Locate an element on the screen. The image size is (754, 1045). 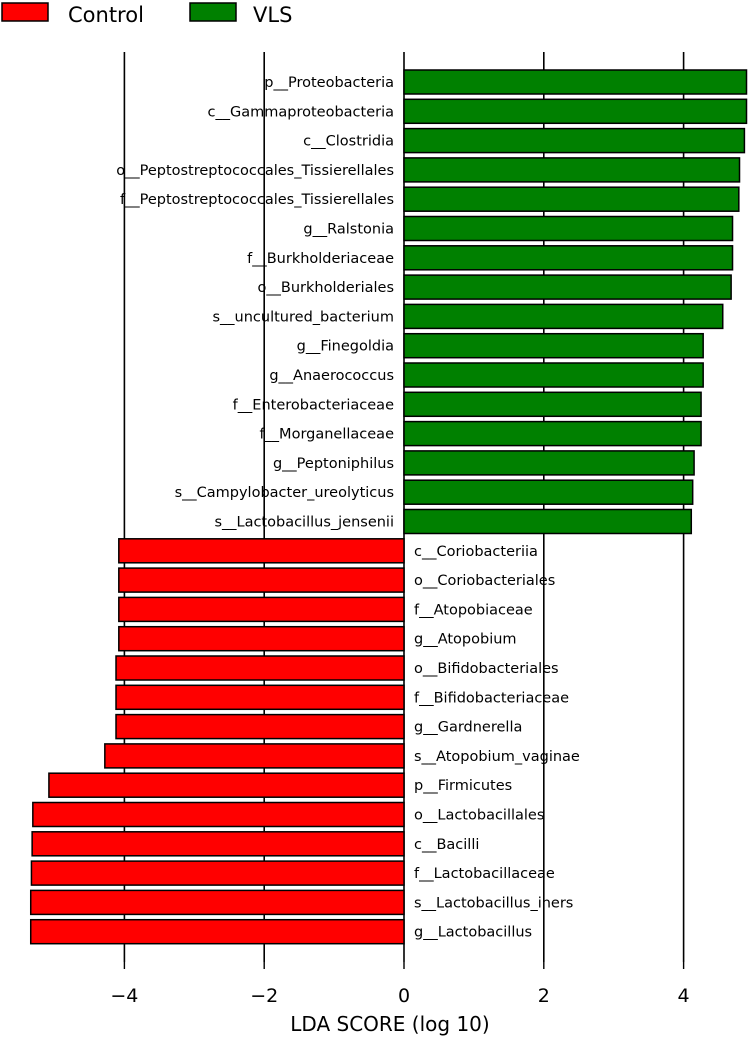
bar-label: f__Morganellaceae is located at coordinates (326, 435).